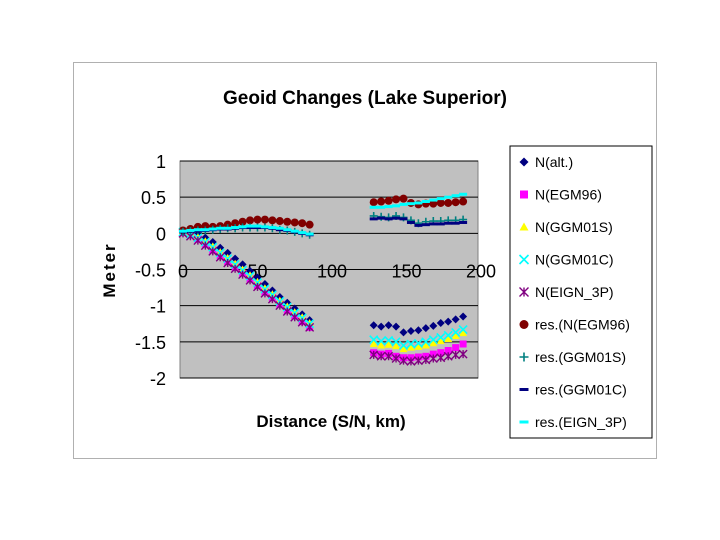 This screenshot has width=720, height=540. What do you see at coordinates (481, 271) in the screenshot?
I see `x-tick-label: 200` at bounding box center [481, 271].